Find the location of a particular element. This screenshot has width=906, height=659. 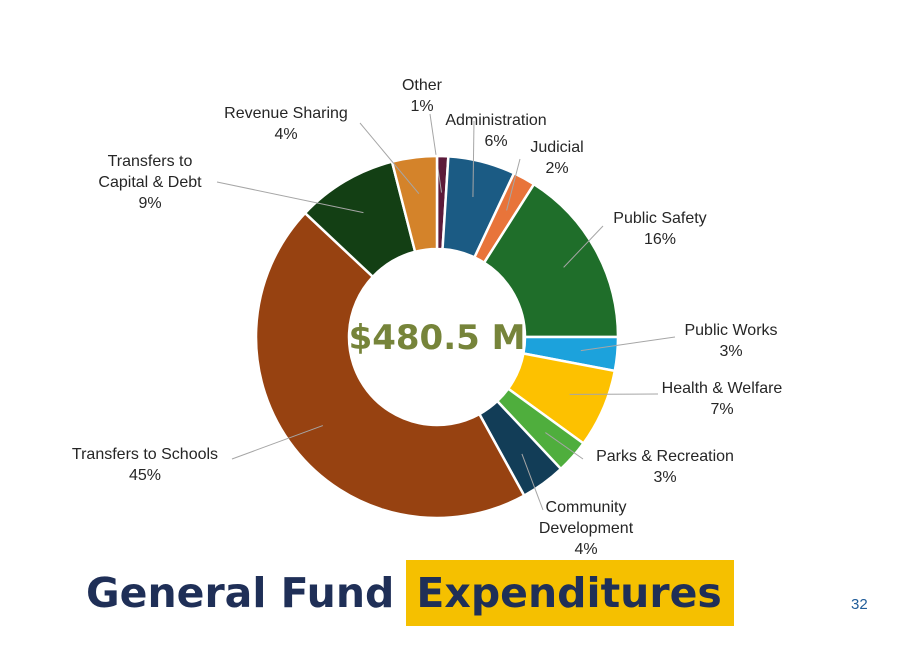

data-label-transfers-to-schools: Transfers to Schools 45% is located at coordinates (145, 465).